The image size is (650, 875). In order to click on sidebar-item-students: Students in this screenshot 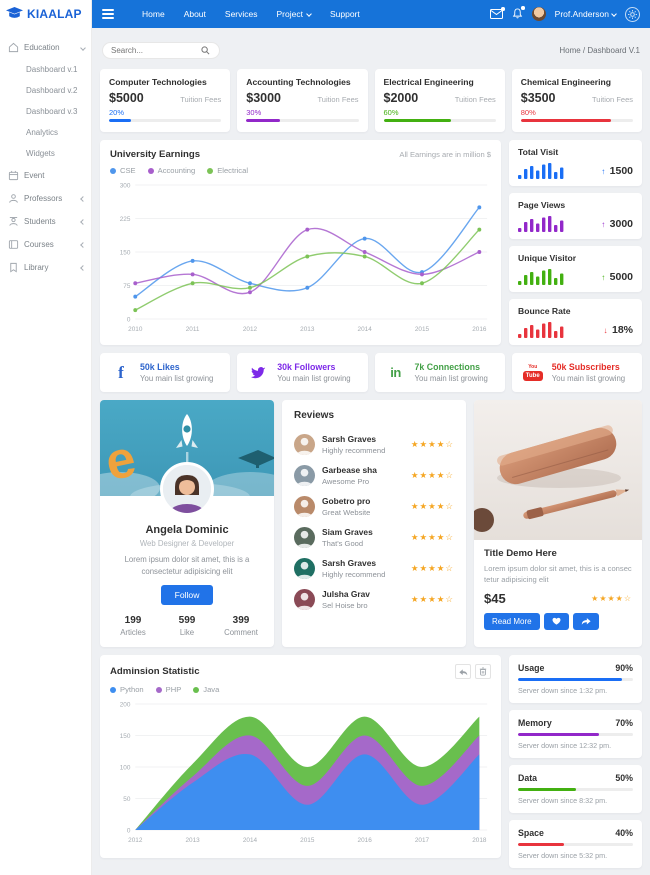, I will do `click(45, 221)`.